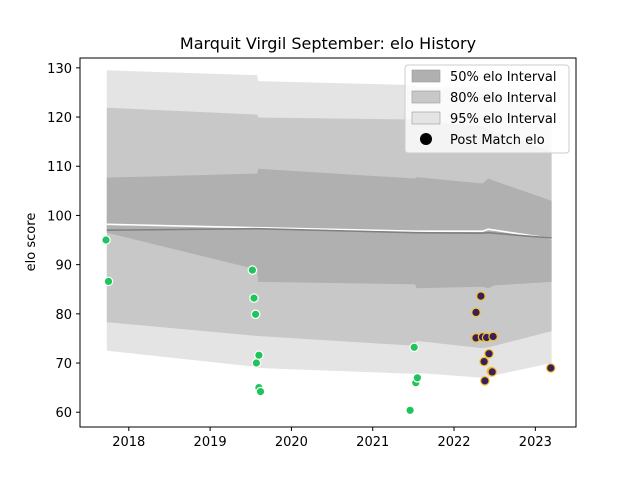  Describe the element at coordinates (503, 98) in the screenshot. I see `legend-label: 80% elo Interval` at that location.